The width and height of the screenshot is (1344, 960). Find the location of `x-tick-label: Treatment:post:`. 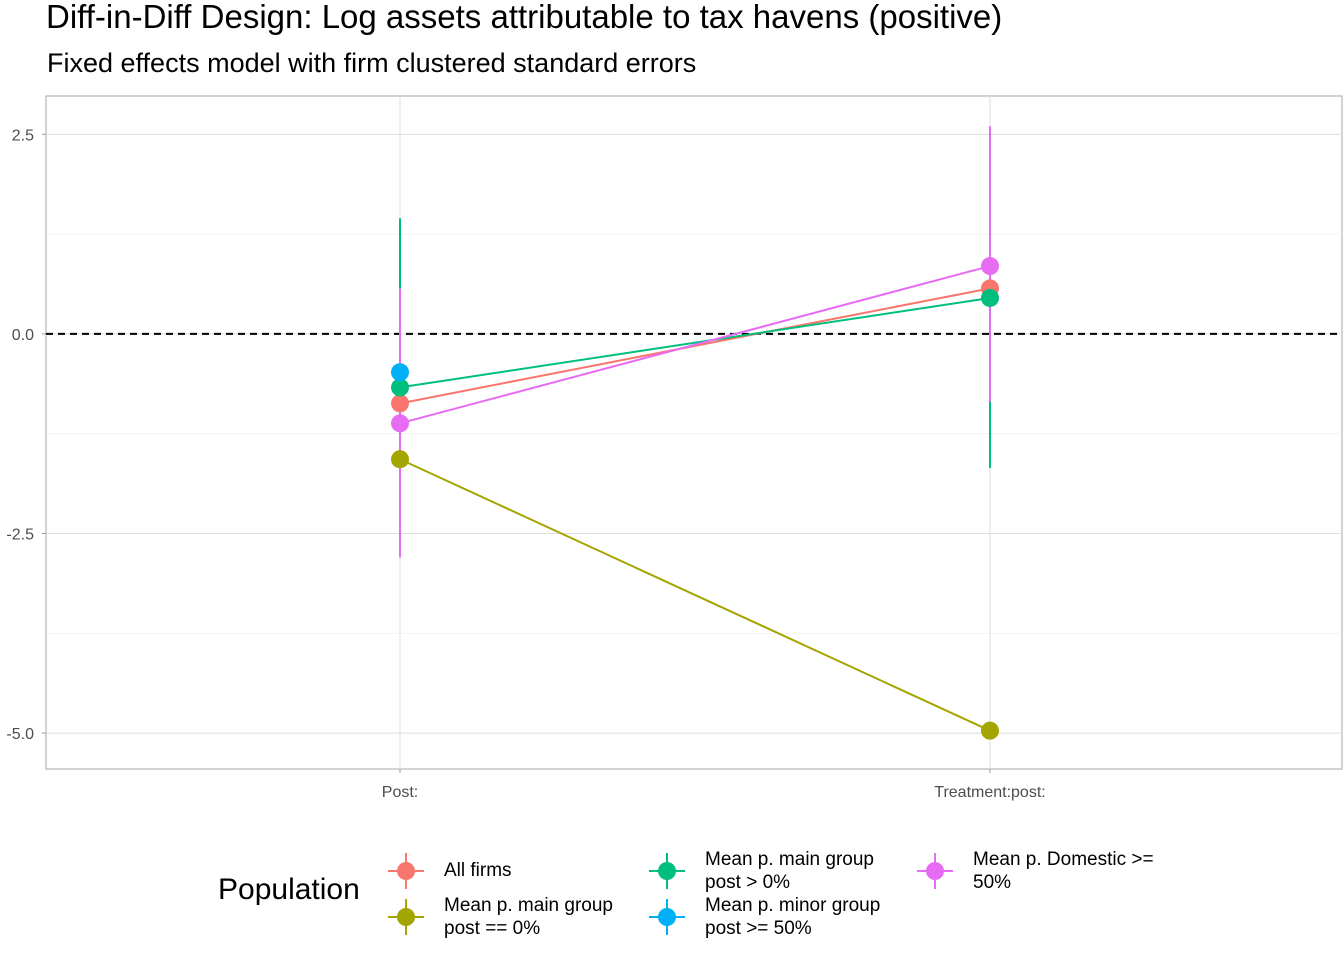

x-tick-label: Treatment:post: is located at coordinates (989, 792).